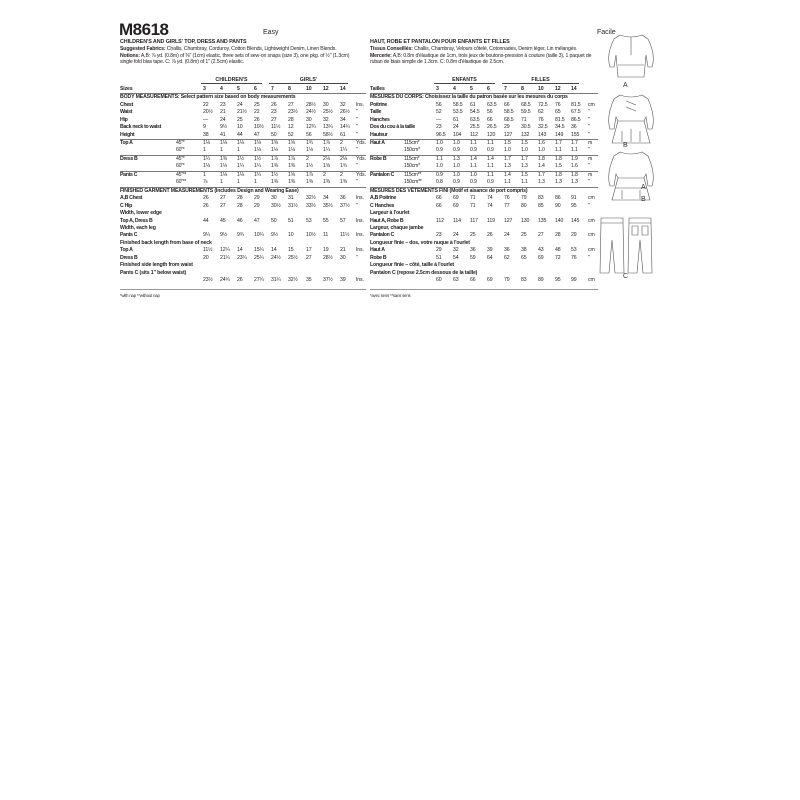 This screenshot has width=800, height=800. What do you see at coordinates (439, 119) in the screenshot?
I see `value-cell: —` at bounding box center [439, 119].